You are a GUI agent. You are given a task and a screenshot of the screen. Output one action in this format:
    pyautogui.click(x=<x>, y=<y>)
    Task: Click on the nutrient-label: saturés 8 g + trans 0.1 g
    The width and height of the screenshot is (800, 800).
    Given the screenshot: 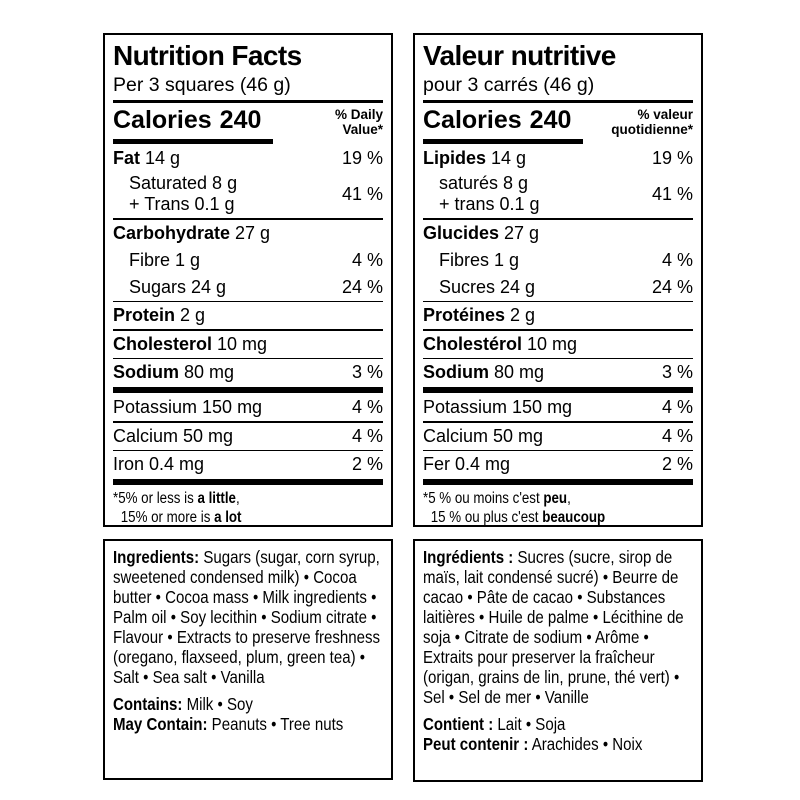 What is the action you would take?
    pyautogui.click(x=489, y=193)
    